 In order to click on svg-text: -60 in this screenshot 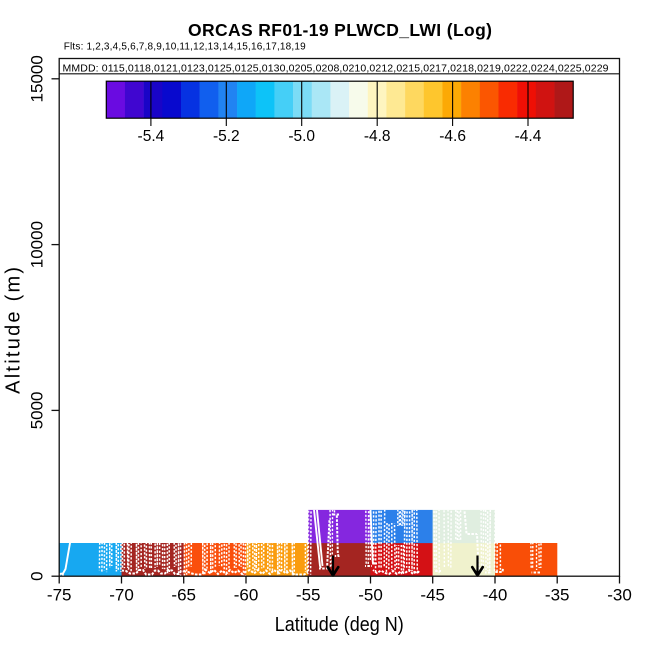, I will do `click(246, 595)`.